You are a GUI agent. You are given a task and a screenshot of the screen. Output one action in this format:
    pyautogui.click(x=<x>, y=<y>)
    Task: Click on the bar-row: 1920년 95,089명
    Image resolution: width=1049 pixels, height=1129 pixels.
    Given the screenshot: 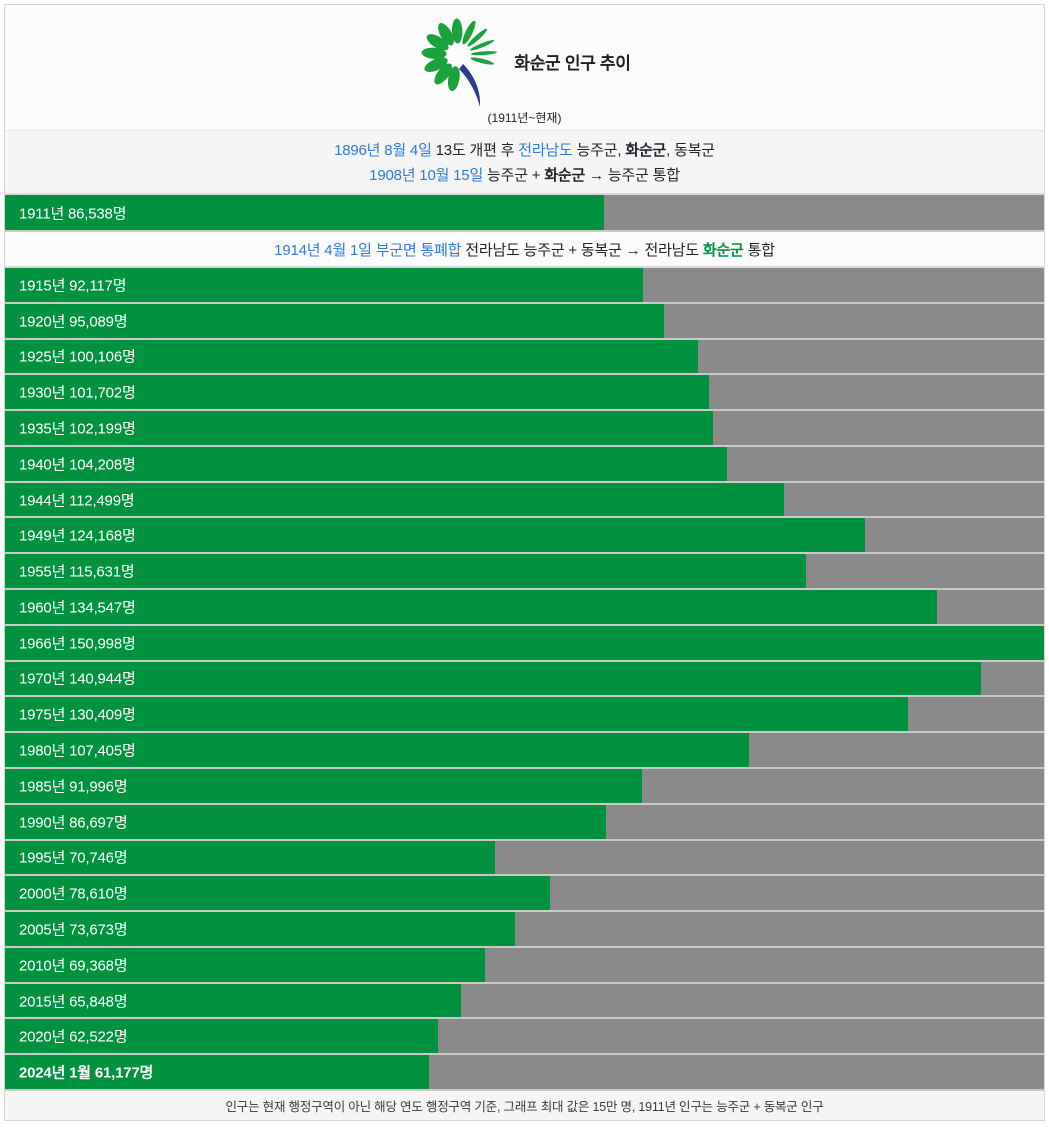 What is the action you would take?
    pyautogui.click(x=524, y=321)
    